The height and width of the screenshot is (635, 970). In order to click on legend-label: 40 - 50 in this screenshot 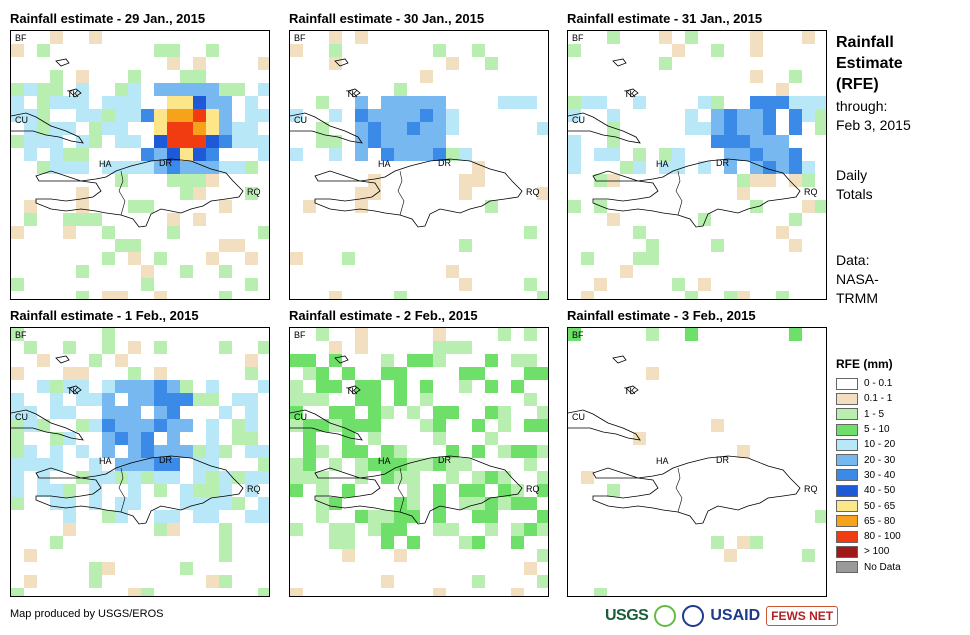, I will do `click(880, 491)`.